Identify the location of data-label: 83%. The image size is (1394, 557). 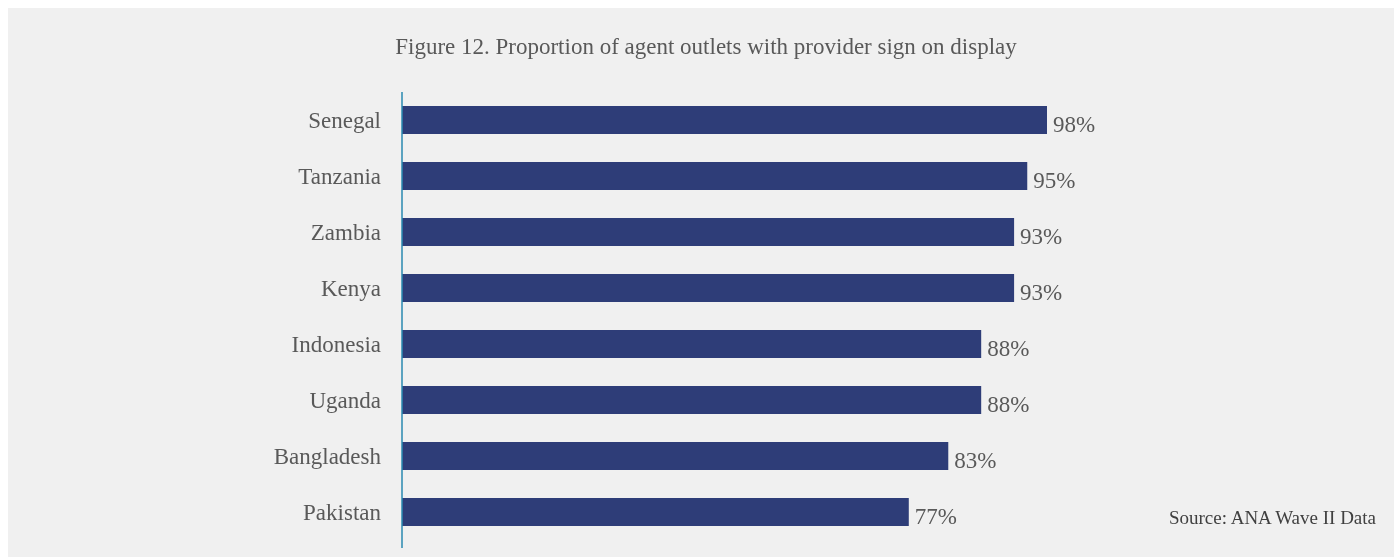
(975, 461).